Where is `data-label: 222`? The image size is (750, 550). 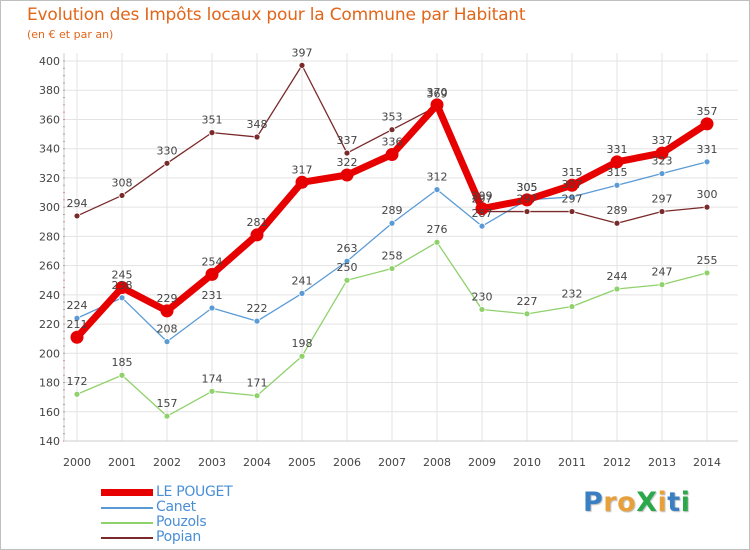
data-label: 222 is located at coordinates (257, 308).